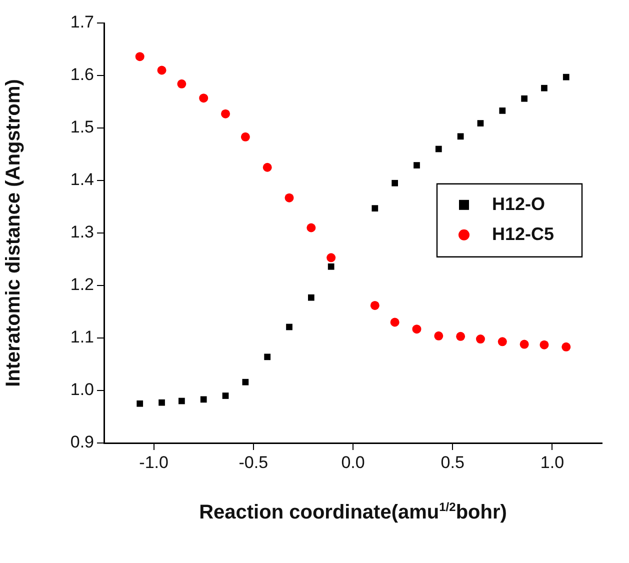  Describe the element at coordinates (82, 22) in the screenshot. I see `y-tick-label: 1.7` at that location.